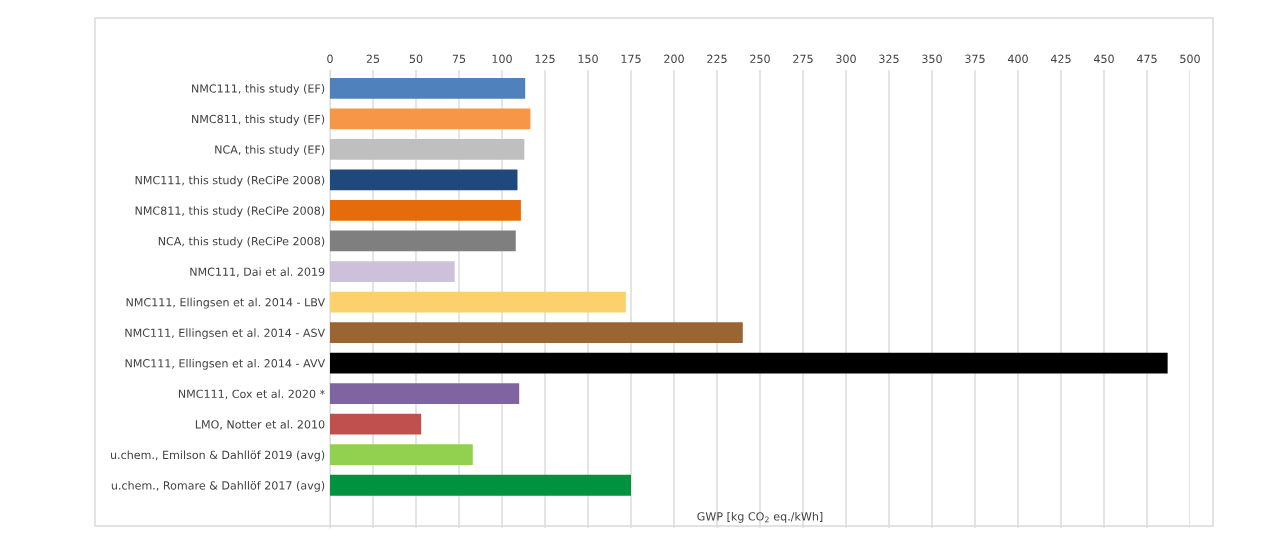  Describe the element at coordinates (226, 303) in the screenshot. I see `y-tick-label: NMC111, Ellingsen et al. 2014 - LBV` at that location.